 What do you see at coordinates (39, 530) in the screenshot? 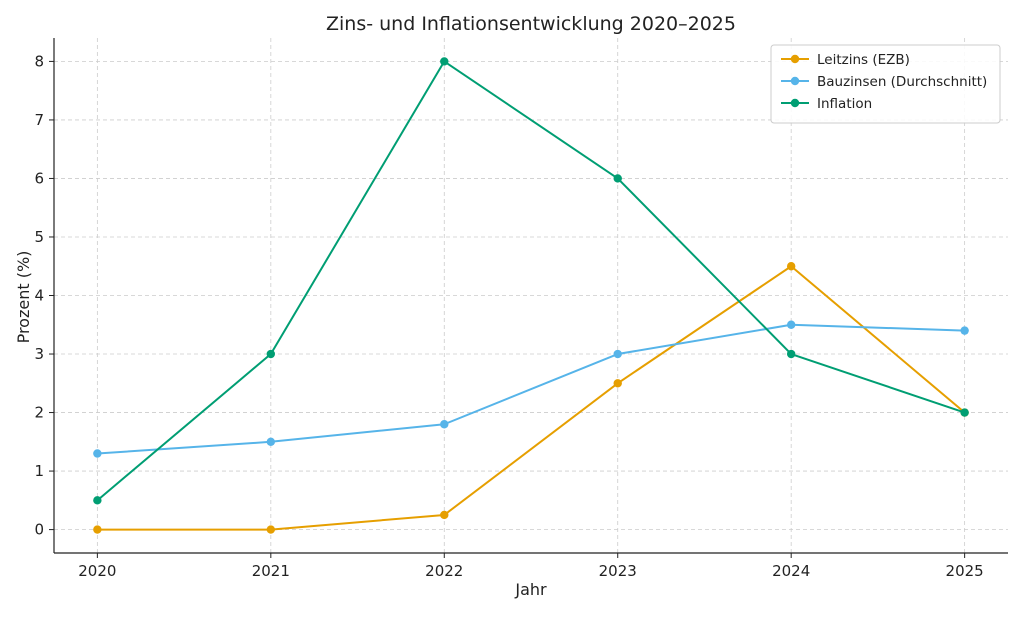
I see `y-tick-label: 0` at bounding box center [39, 530].